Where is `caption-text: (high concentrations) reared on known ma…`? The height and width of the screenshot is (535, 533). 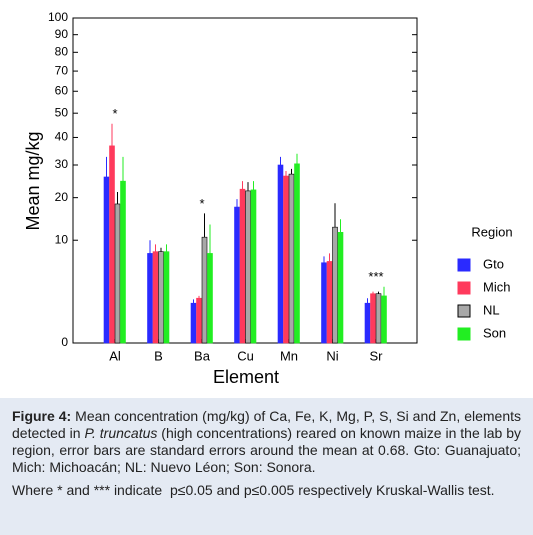 caption-text: (high concentrations) reared on known ma… is located at coordinates (267, 450).